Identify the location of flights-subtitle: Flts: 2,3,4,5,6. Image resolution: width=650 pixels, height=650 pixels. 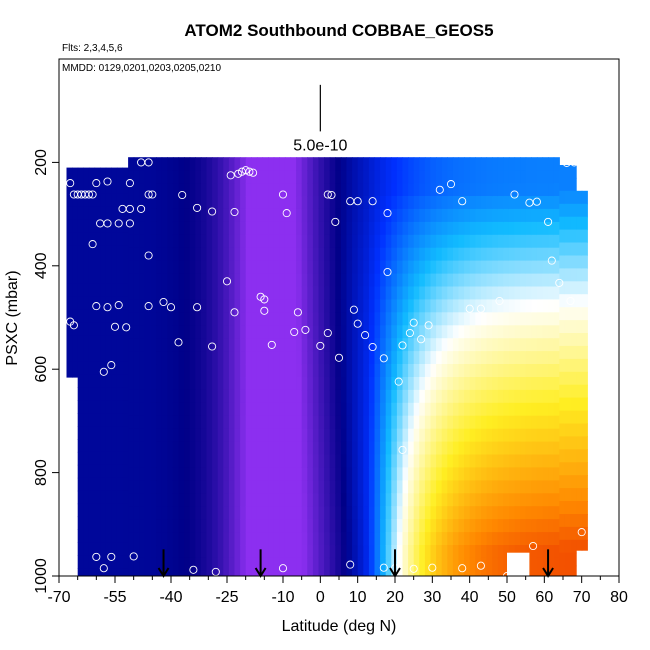
(92, 48).